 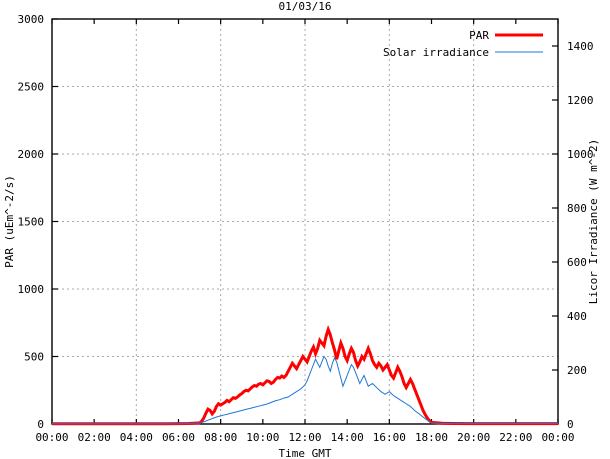 I want to click on x-tick-label: 18:00, so click(x=431, y=437).